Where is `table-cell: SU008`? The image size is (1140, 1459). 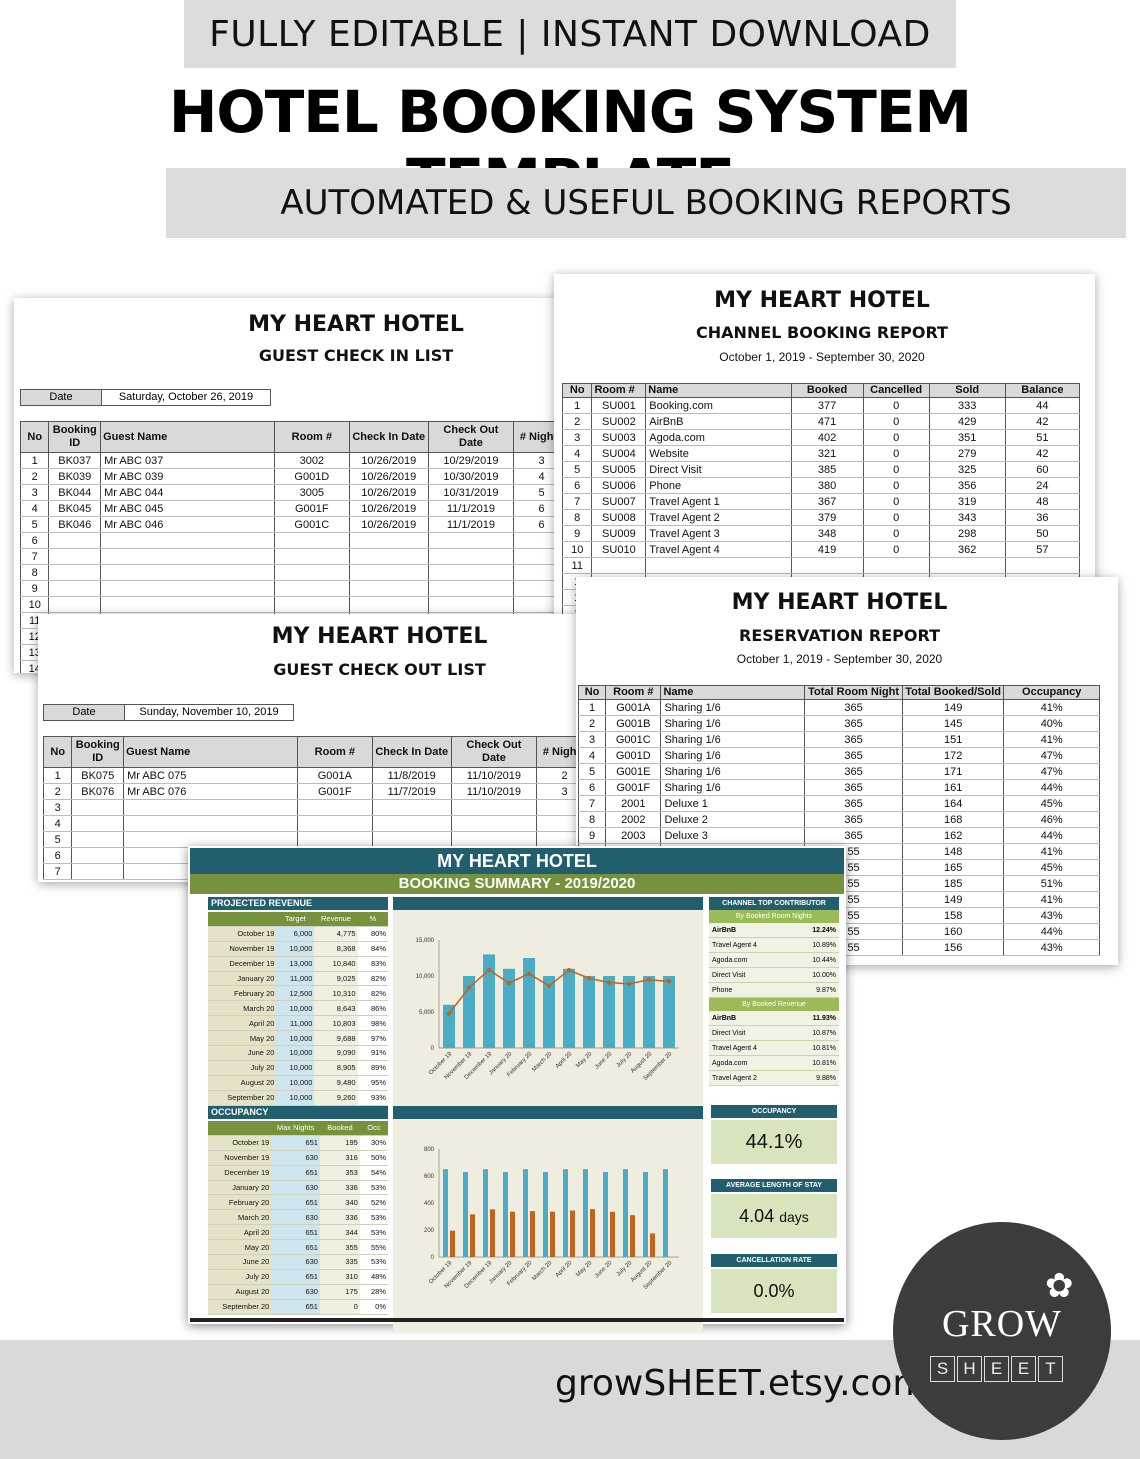
table-cell: SU008 is located at coordinates (619, 517).